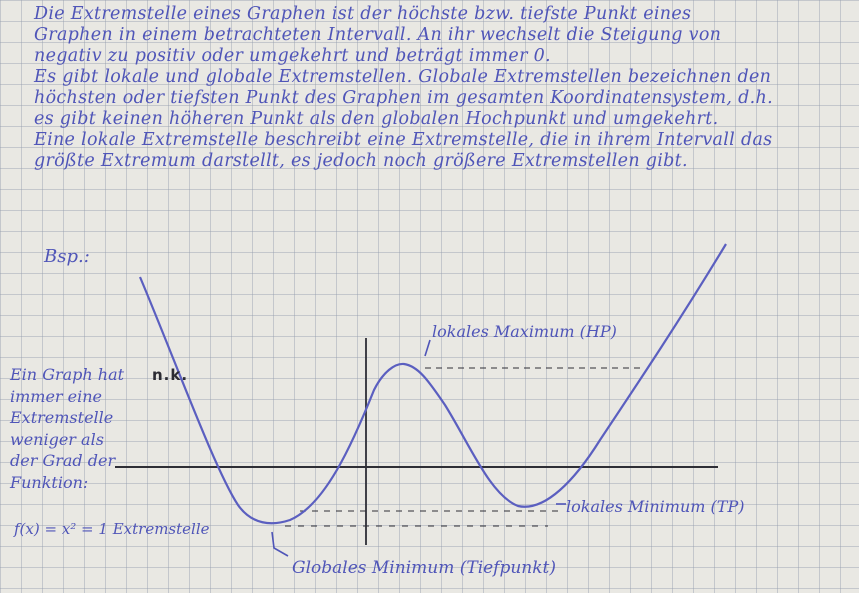 Image resolution: width=859 pixels, height=593 pixels. I want to click on note-line: immer eine, so click(56, 396).